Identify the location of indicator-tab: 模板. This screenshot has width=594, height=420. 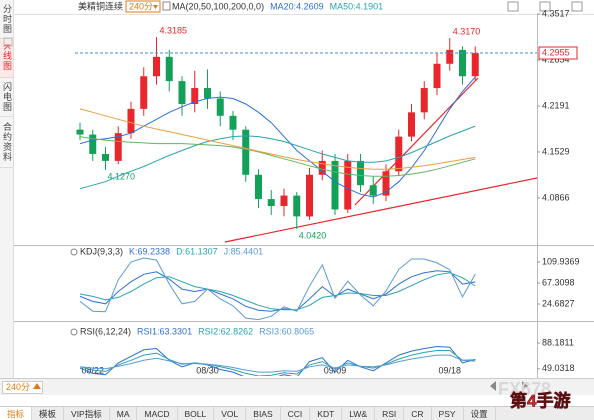
(48, 413).